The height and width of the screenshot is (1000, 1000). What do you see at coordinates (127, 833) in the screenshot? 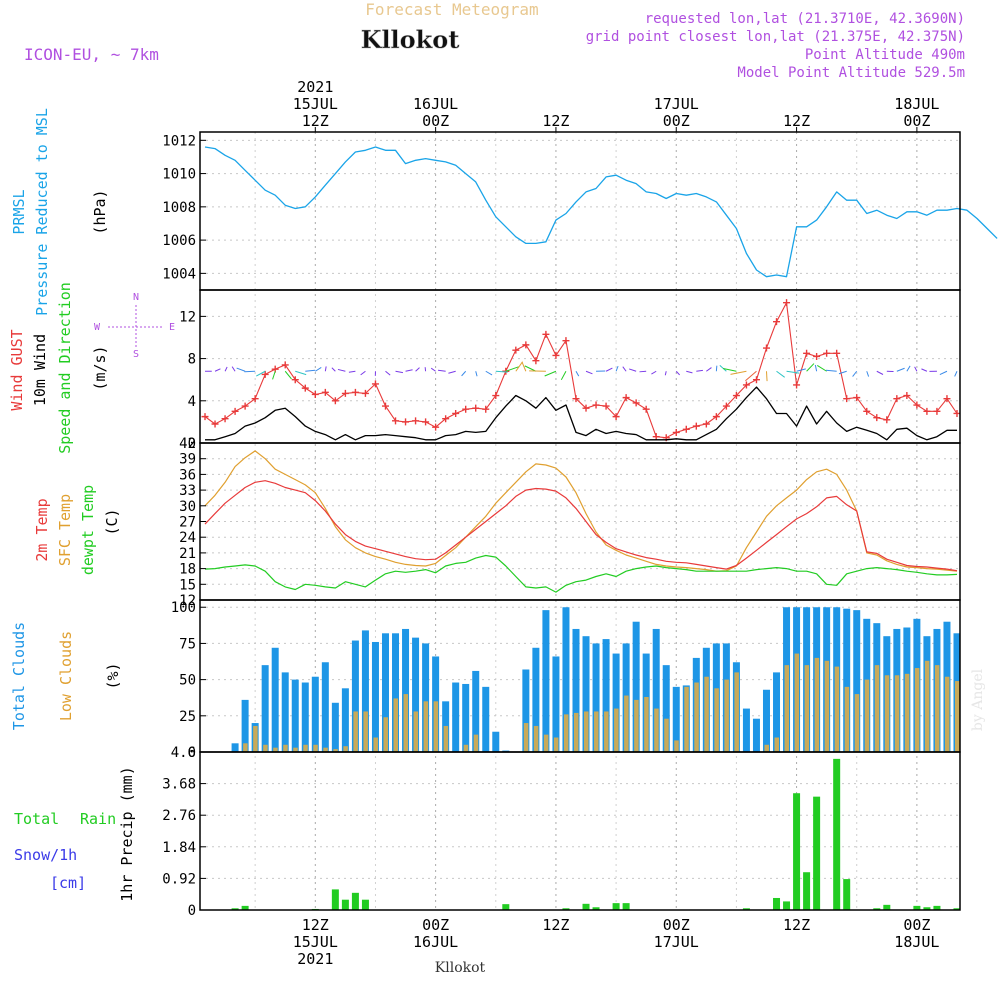
I see `precip-axis-label: 1hr Precip (mm)` at bounding box center [127, 833].